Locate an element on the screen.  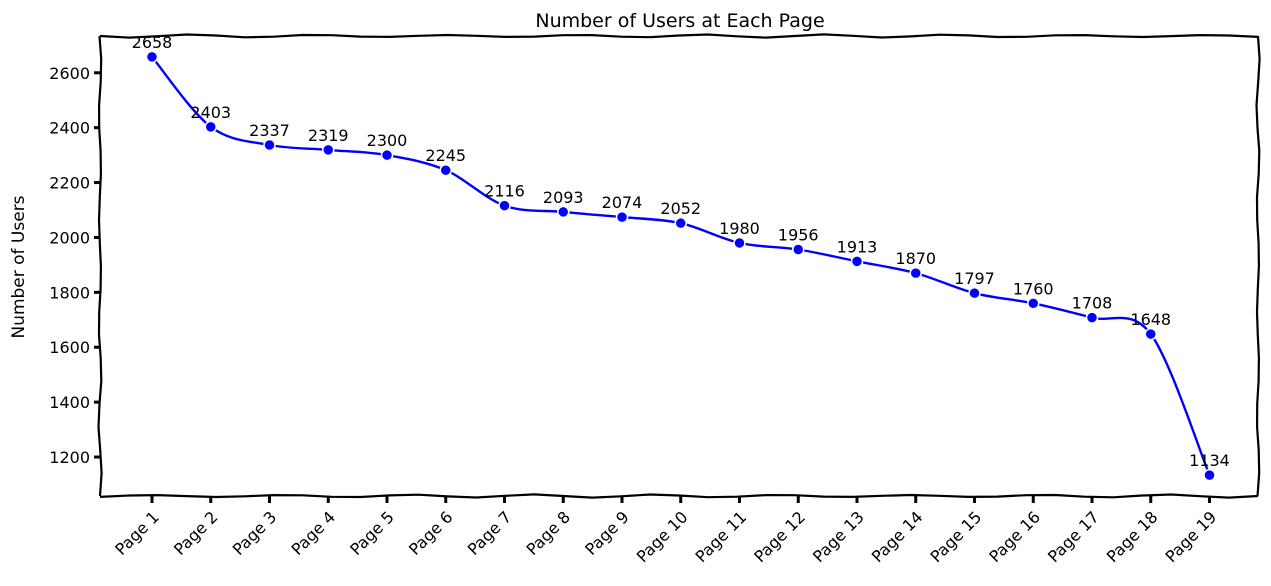
x-tick-label: Page 13 is located at coordinates (838, 536).